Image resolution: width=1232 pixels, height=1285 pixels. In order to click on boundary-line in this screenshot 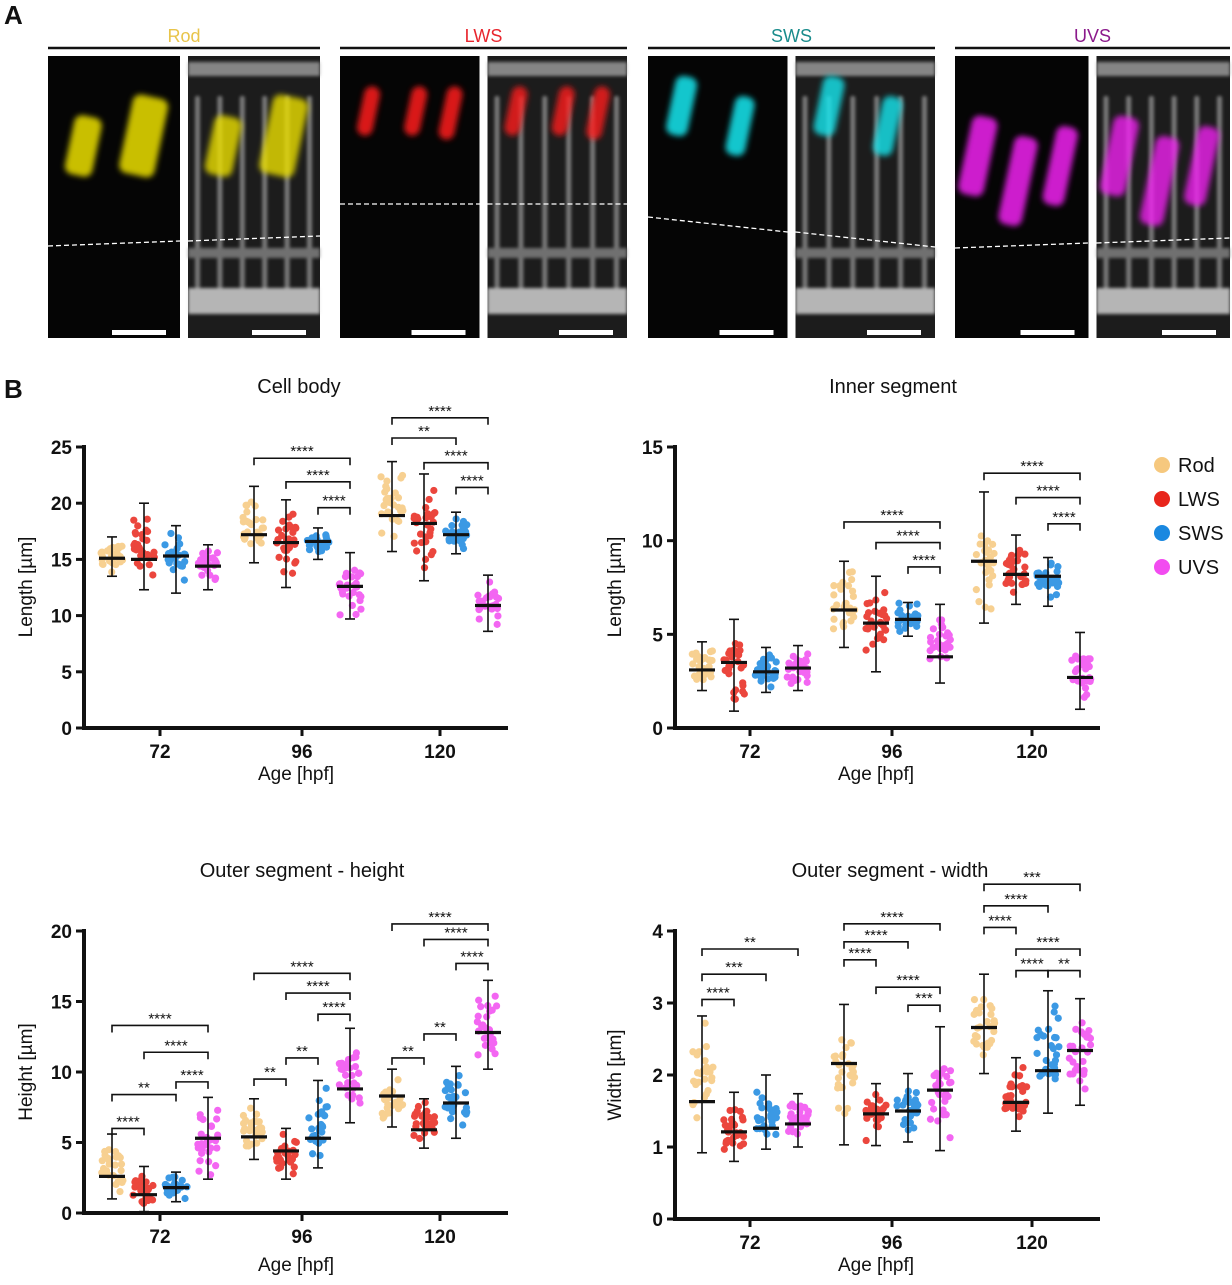, I will do `click(114, 243)`.